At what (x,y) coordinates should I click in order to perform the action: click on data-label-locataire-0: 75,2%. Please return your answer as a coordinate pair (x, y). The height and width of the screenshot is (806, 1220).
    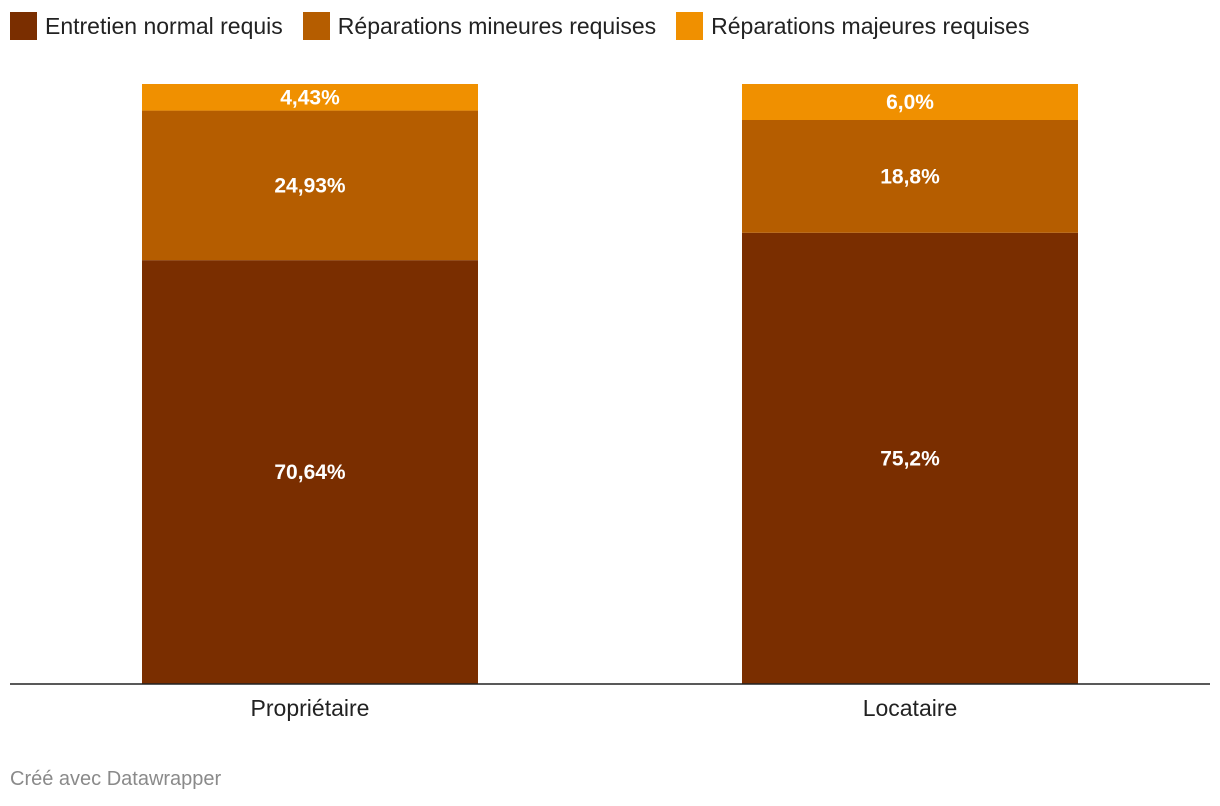
    Looking at the image, I should click on (910, 458).